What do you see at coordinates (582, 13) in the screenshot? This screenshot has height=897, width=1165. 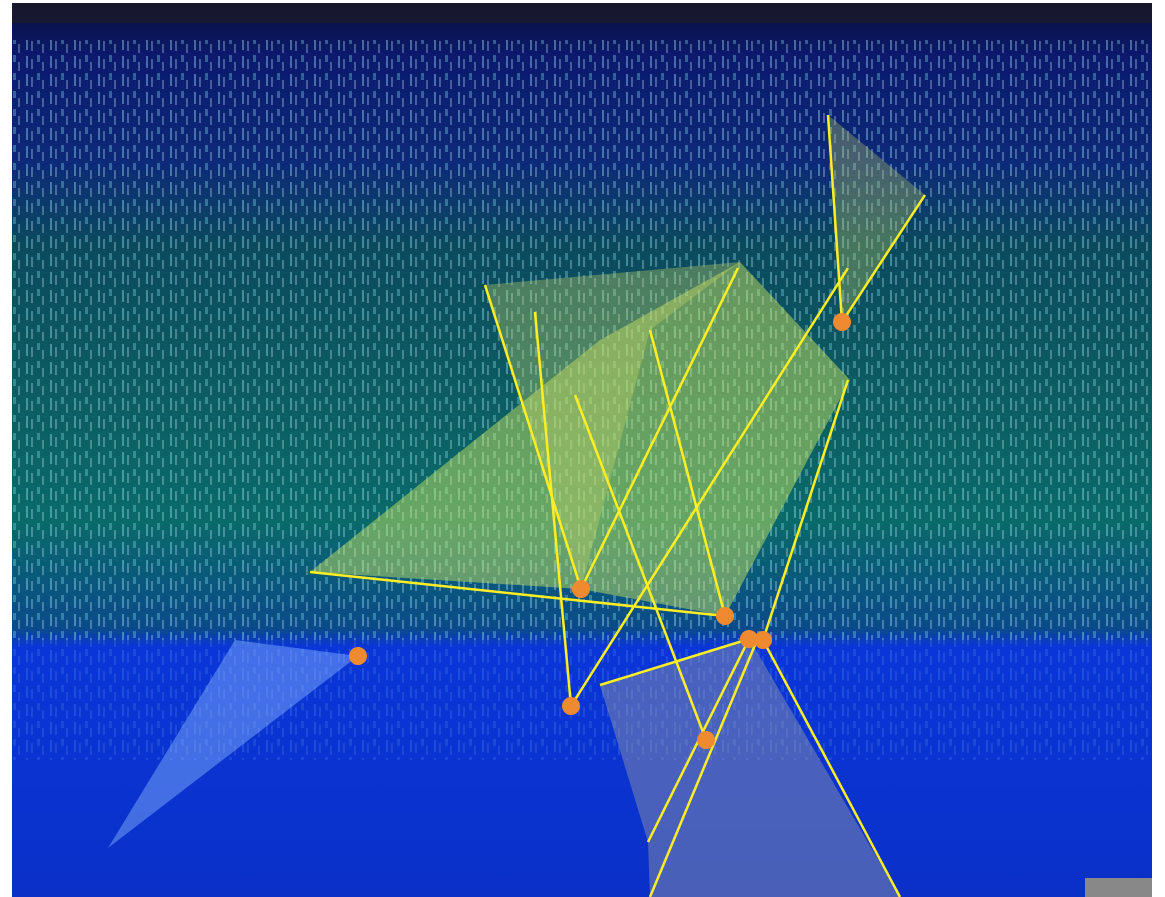 I see `image-strip` at bounding box center [582, 13].